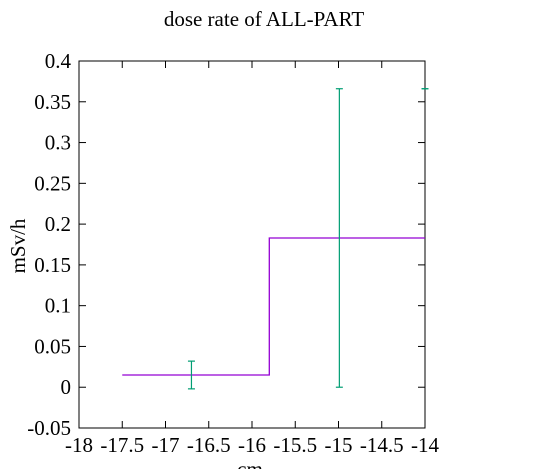 The height and width of the screenshot is (474, 537). What do you see at coordinates (209, 445) in the screenshot?
I see `x-tick-label: -16.5` at bounding box center [209, 445].